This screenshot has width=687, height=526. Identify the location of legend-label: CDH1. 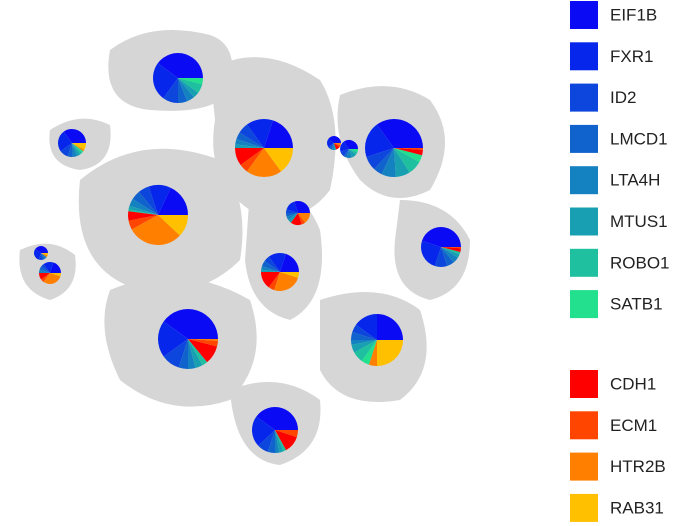
(633, 383).